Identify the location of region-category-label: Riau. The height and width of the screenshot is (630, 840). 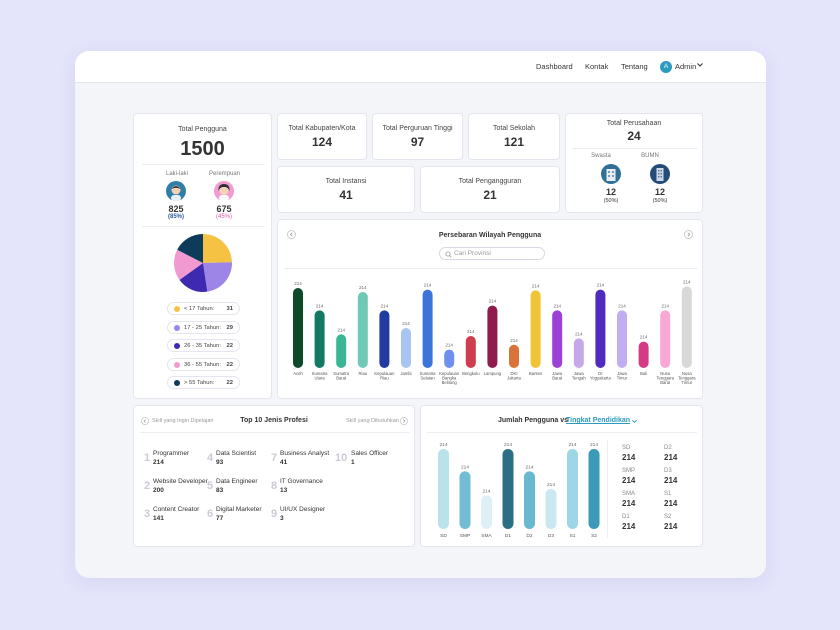
(362, 373).